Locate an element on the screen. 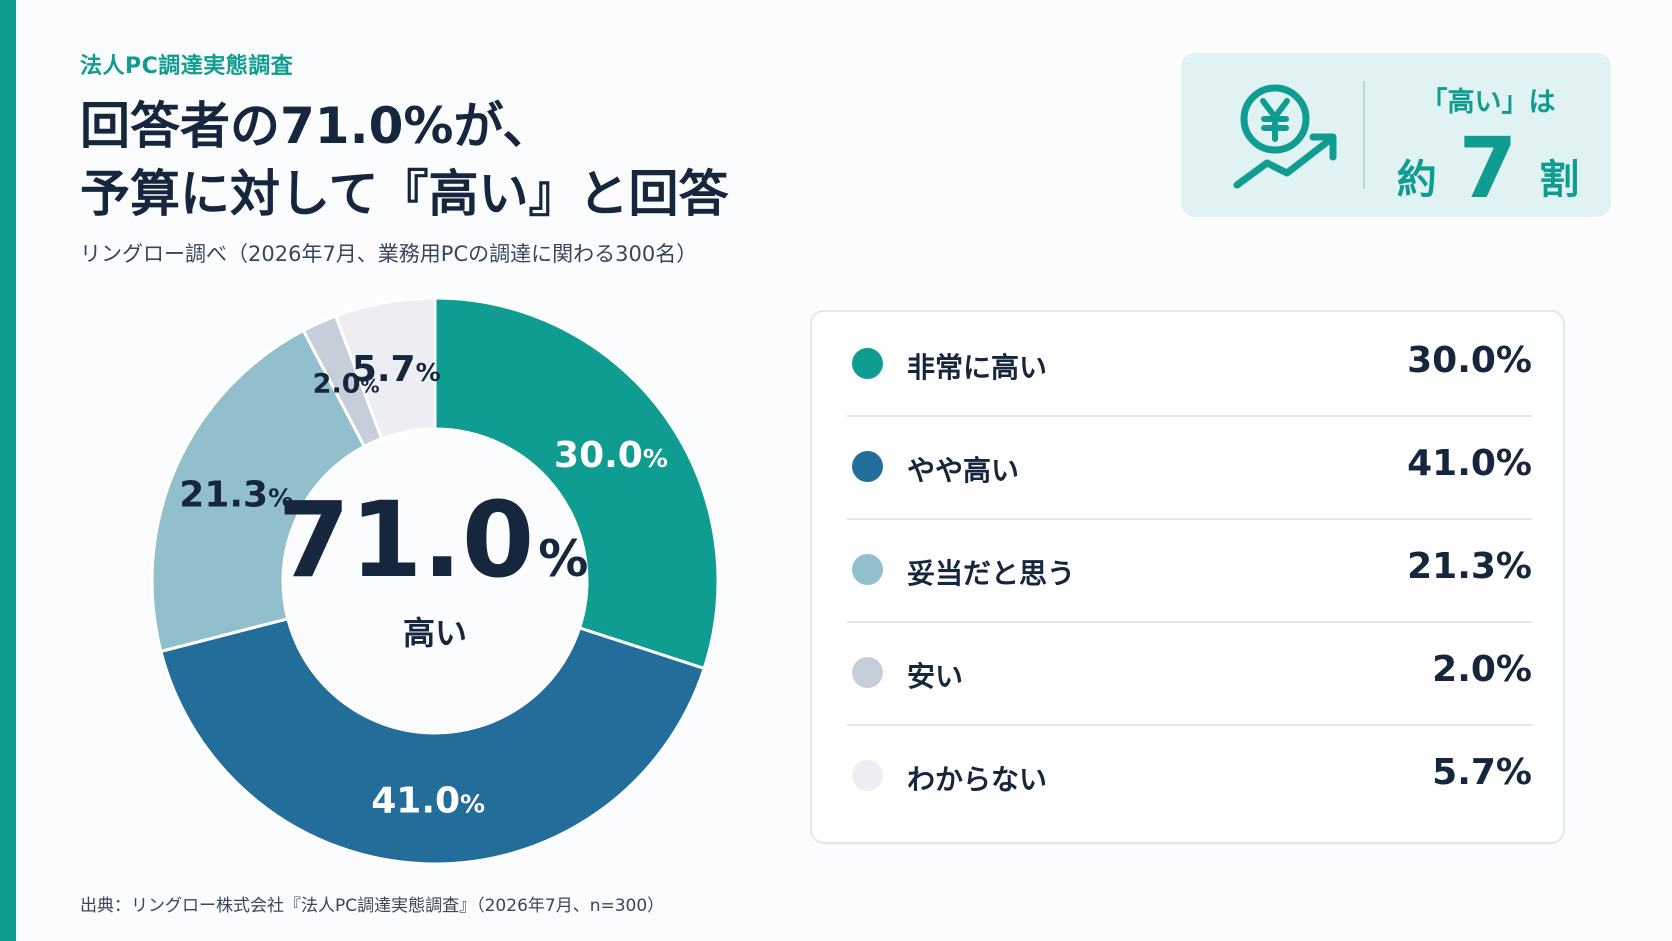  legend-value-4: 5.7% is located at coordinates (1482, 772).